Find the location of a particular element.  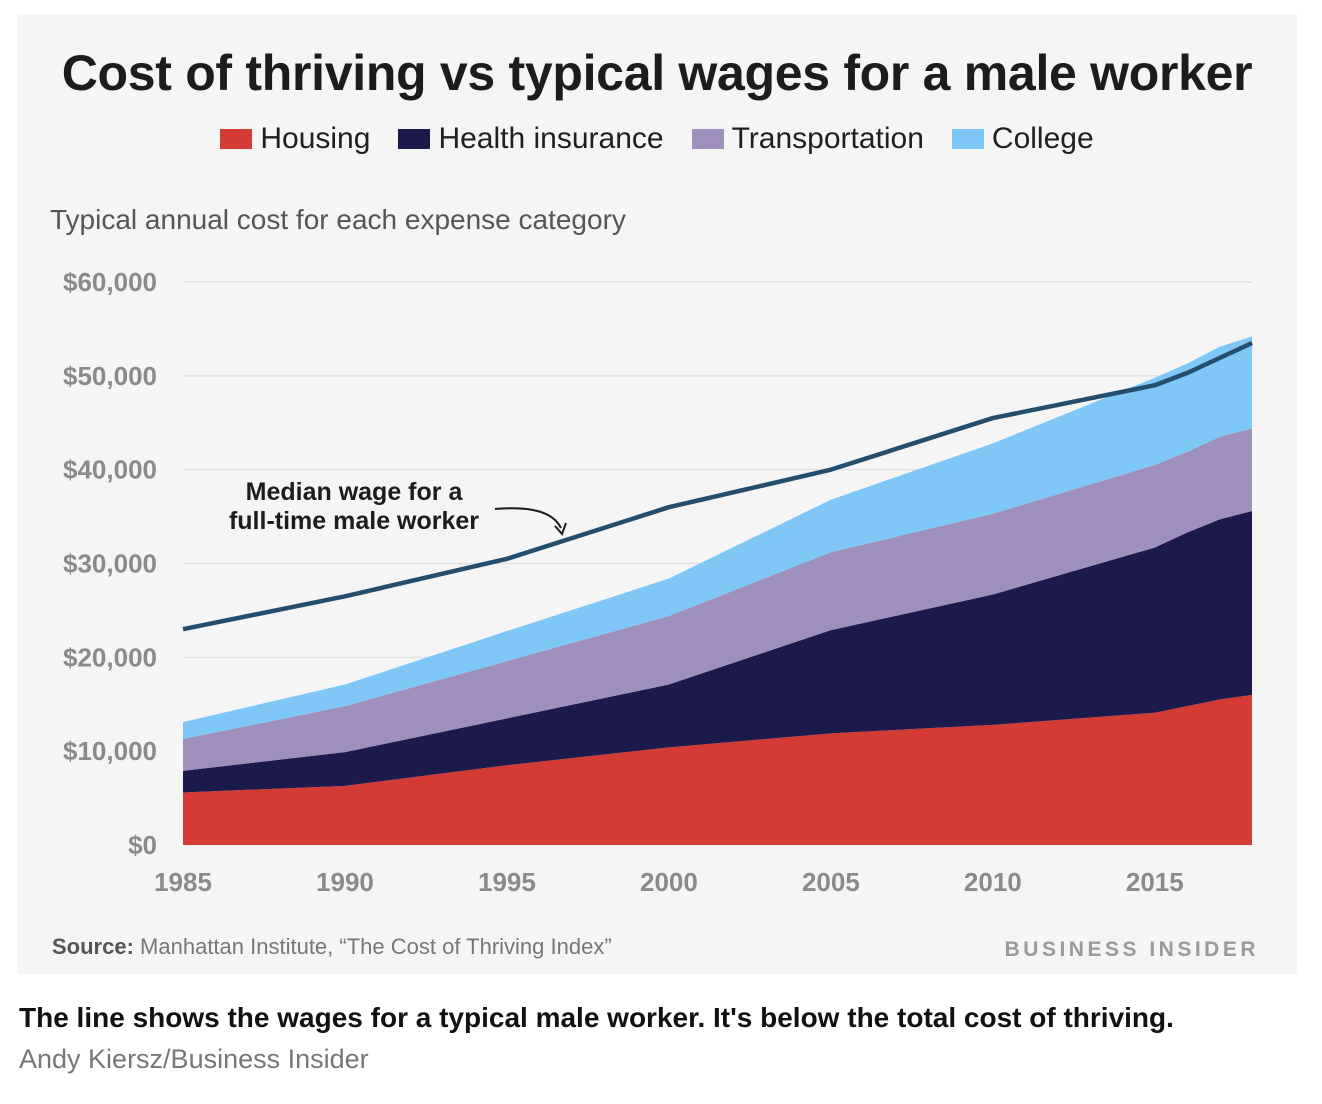

legend-swatch-housing is located at coordinates (236, 139).